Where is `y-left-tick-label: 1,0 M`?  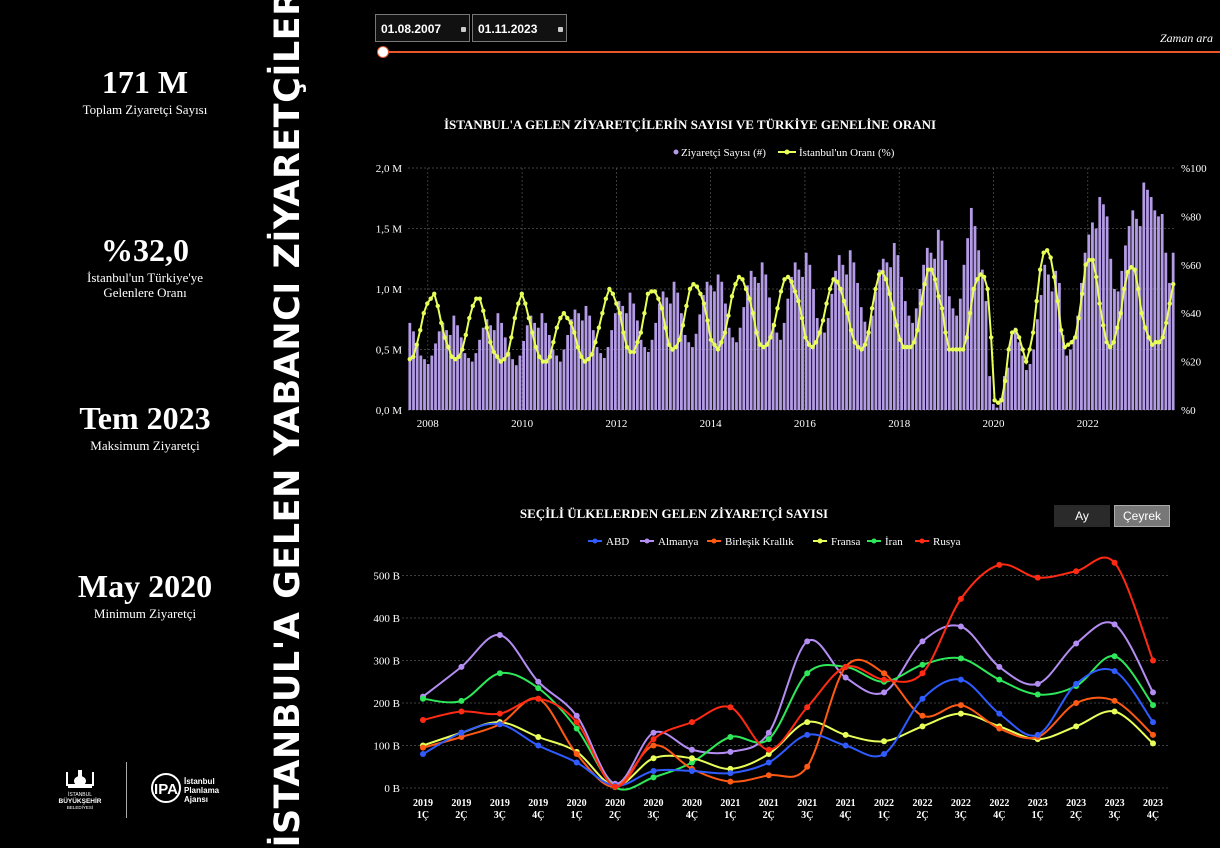
y-left-tick-label: 1,0 M is located at coordinates (389, 290).